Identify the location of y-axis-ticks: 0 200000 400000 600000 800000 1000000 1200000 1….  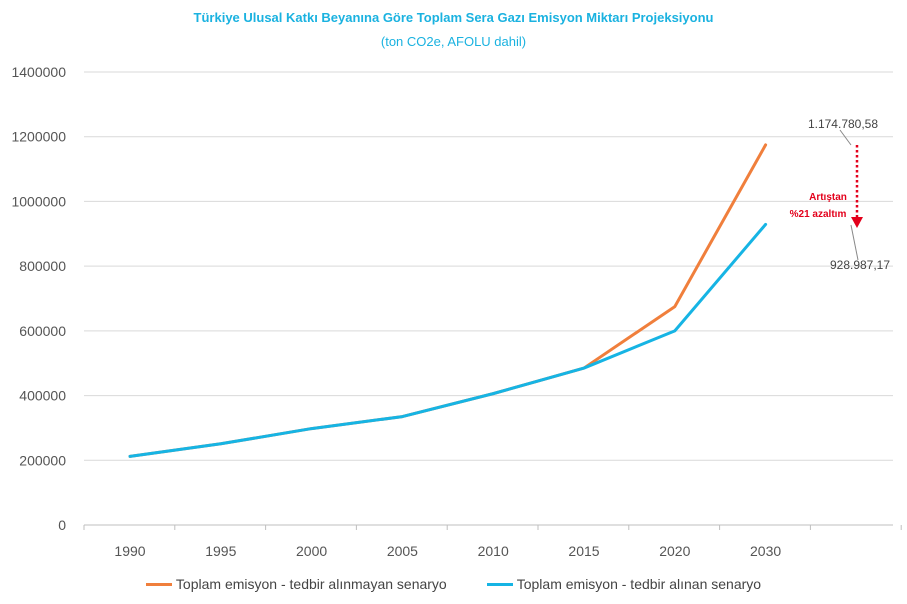
(38, 298).